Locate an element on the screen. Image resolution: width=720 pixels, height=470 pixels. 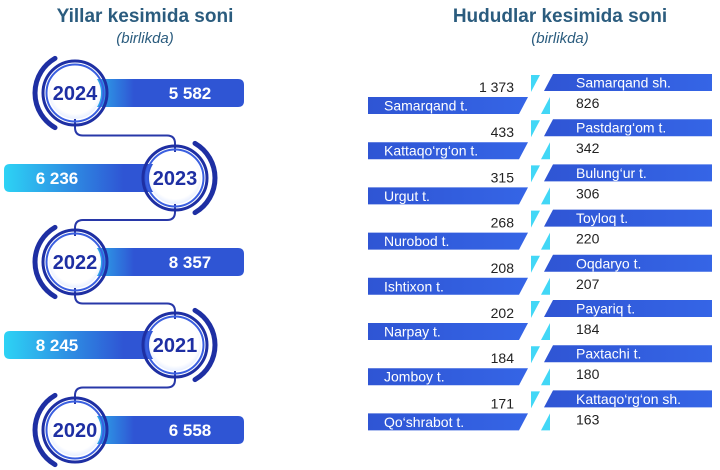
region-value: 180 is located at coordinates (588, 374).